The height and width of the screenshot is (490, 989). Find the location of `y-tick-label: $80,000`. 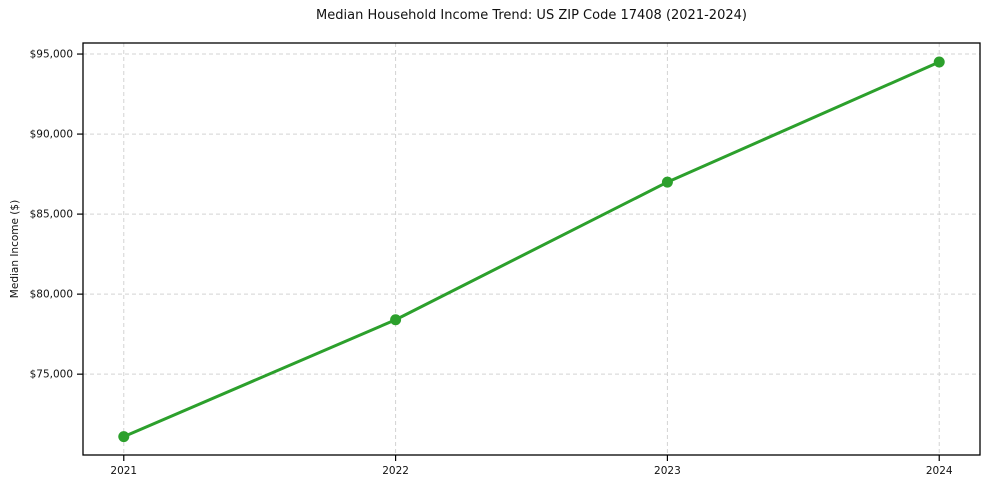

y-tick-label: $80,000 is located at coordinates (51, 295).